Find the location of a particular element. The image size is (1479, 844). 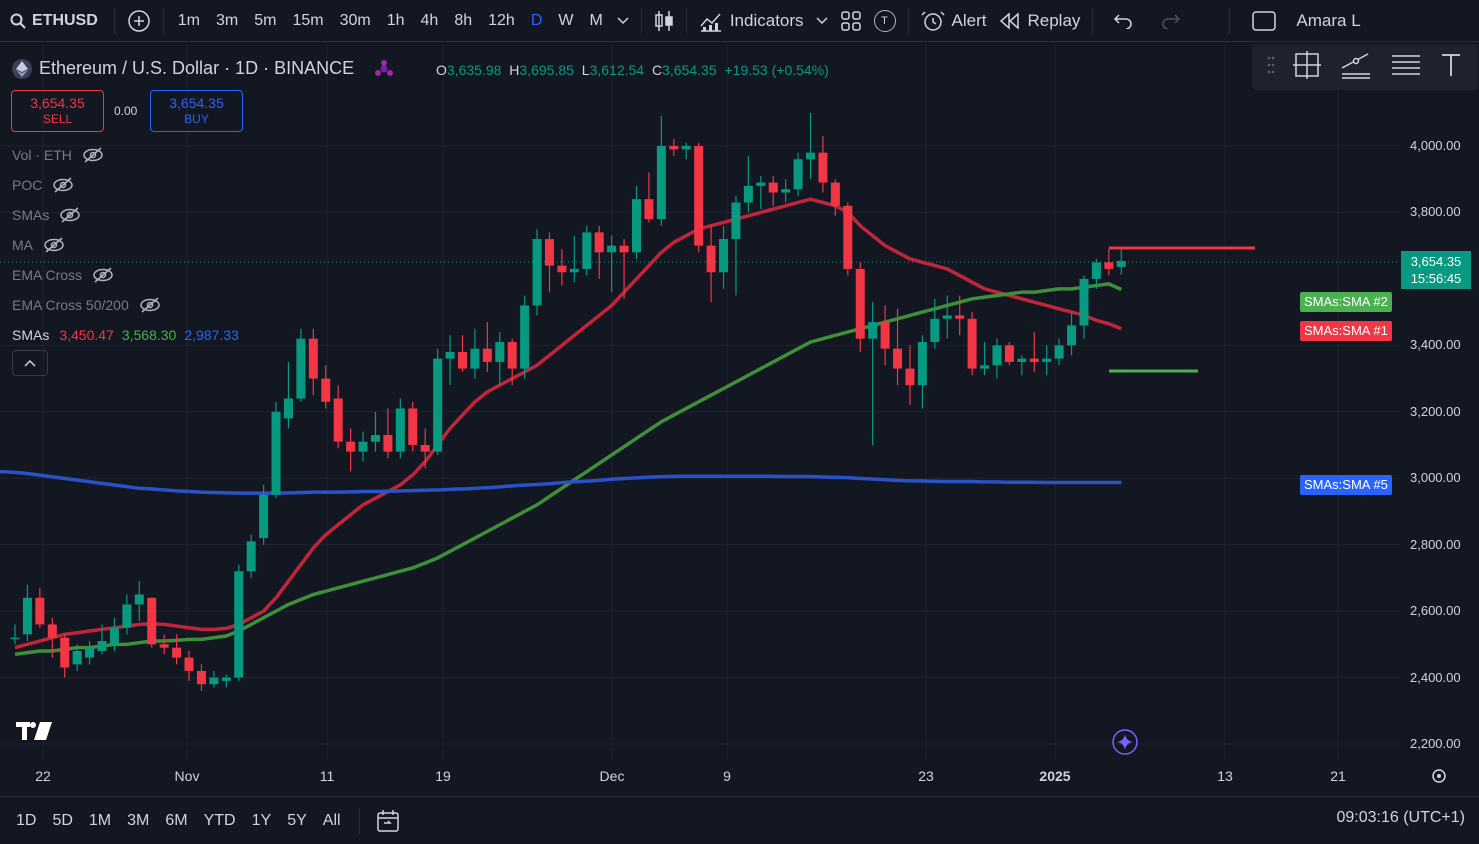

interval-1d: D is located at coordinates (536, 20).